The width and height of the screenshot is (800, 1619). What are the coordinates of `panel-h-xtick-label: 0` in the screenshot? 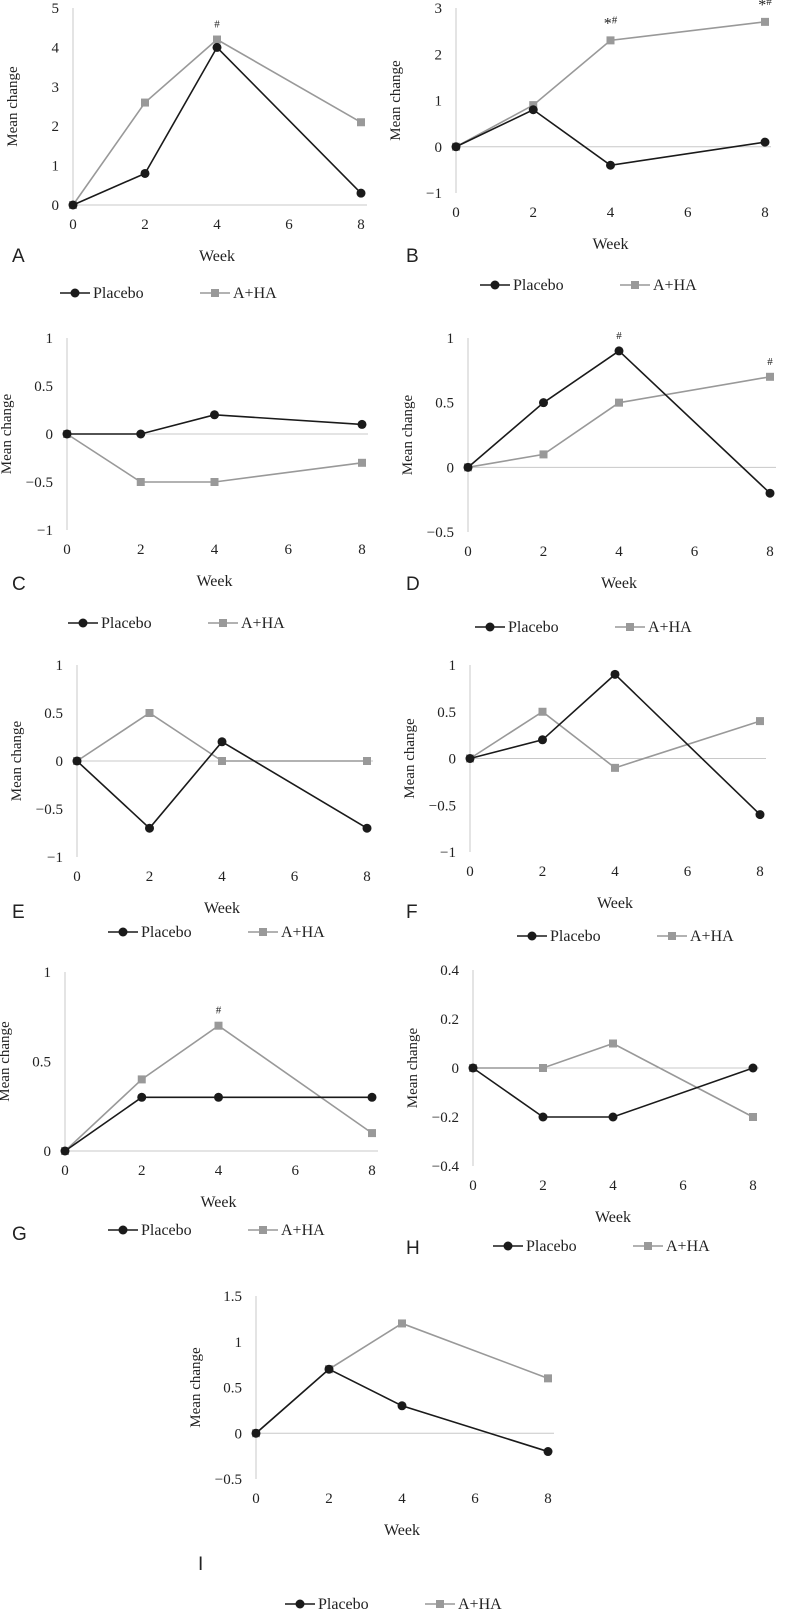 It's located at (473, 1186).